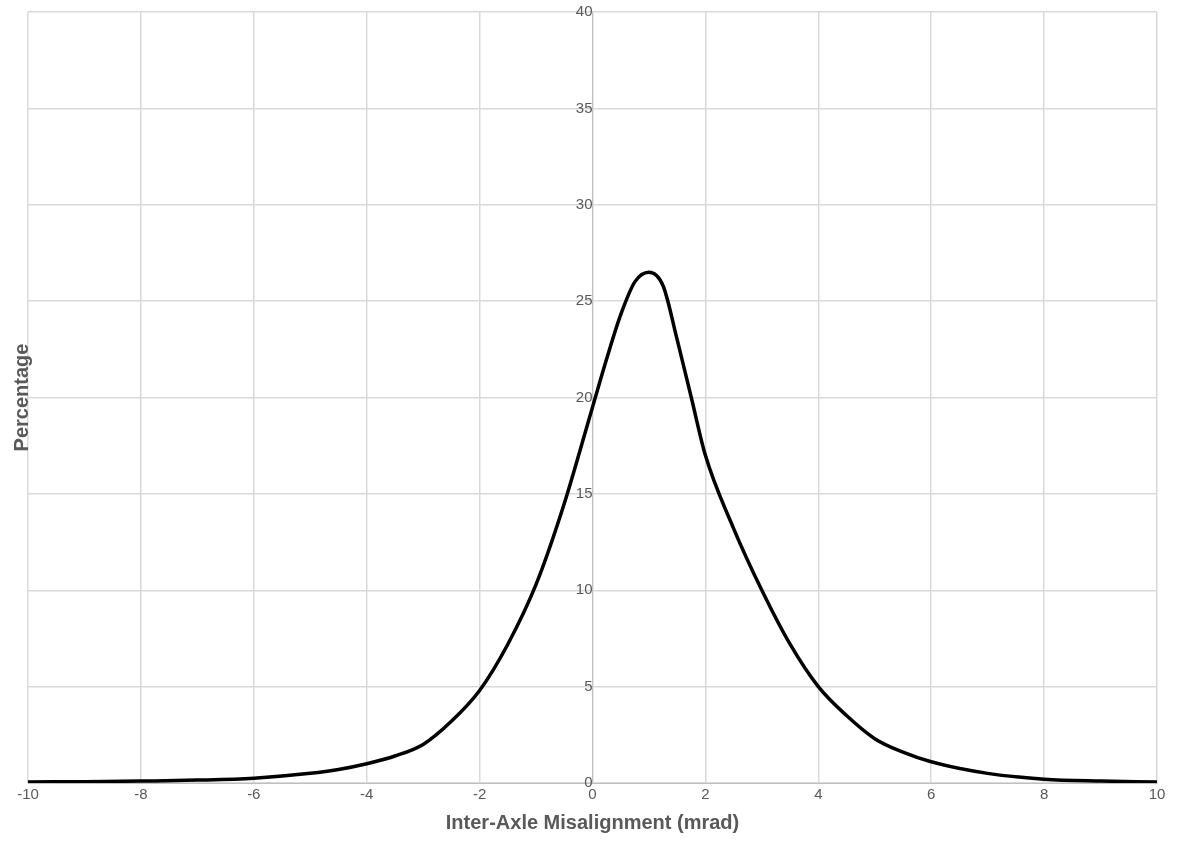 This screenshot has height=847, width=1177. I want to click on x-tick-label: -10, so click(28, 794).